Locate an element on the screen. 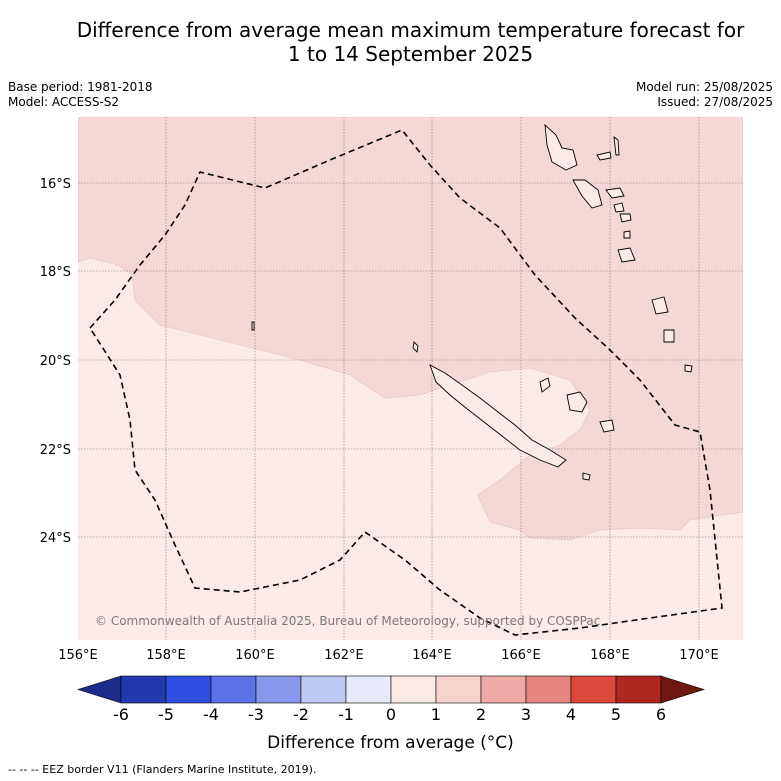  lon-label: 170°E is located at coordinates (699, 655).